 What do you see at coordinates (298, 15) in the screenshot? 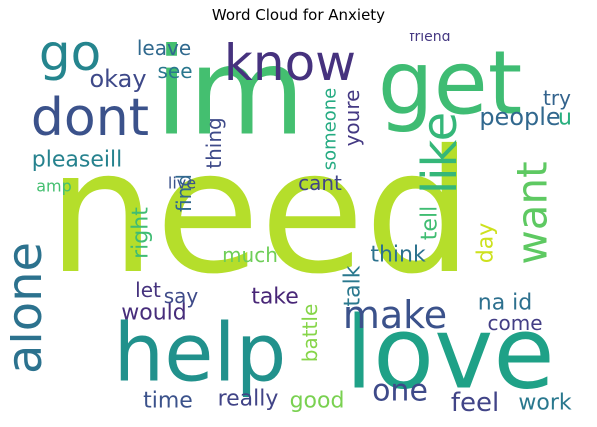
I see `chart-title: Word Cloud for Anxiety` at bounding box center [298, 15].